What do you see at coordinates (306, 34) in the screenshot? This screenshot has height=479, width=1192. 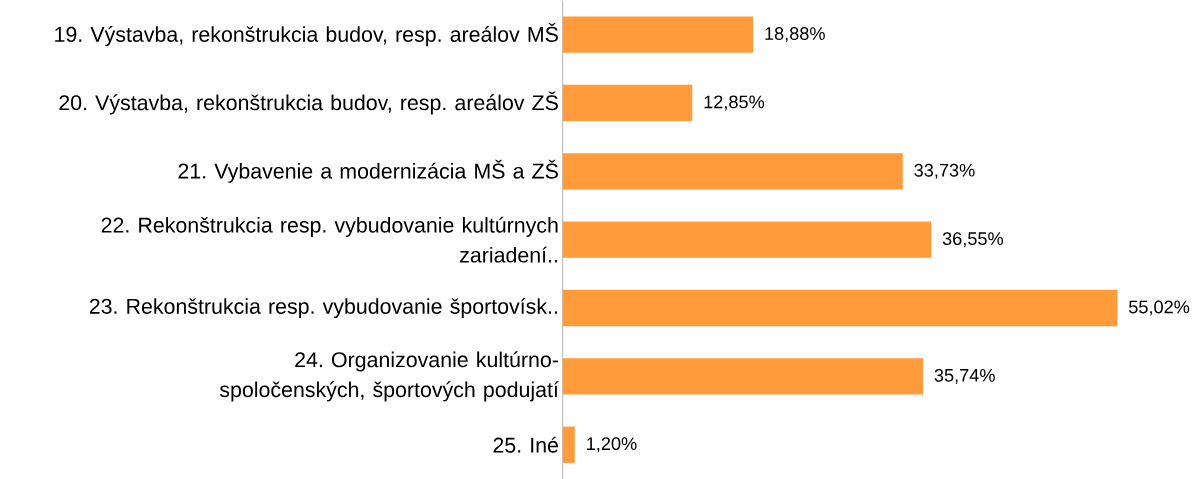 I see `y-tick-label: 19. Výstavba, rekonštrukcia budov, resp. areálov MŠ` at bounding box center [306, 34].